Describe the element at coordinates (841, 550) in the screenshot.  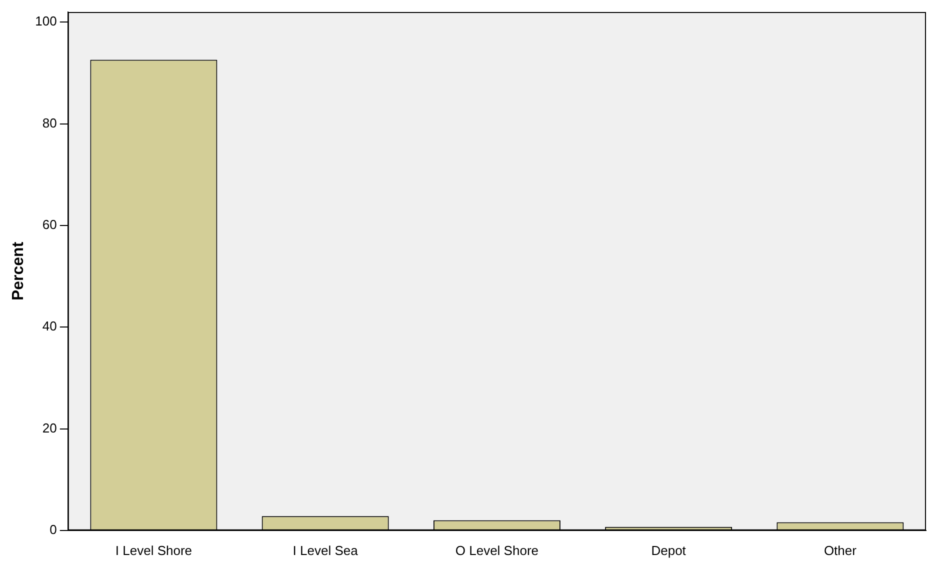
I see `x-tick-label: Other` at that location.